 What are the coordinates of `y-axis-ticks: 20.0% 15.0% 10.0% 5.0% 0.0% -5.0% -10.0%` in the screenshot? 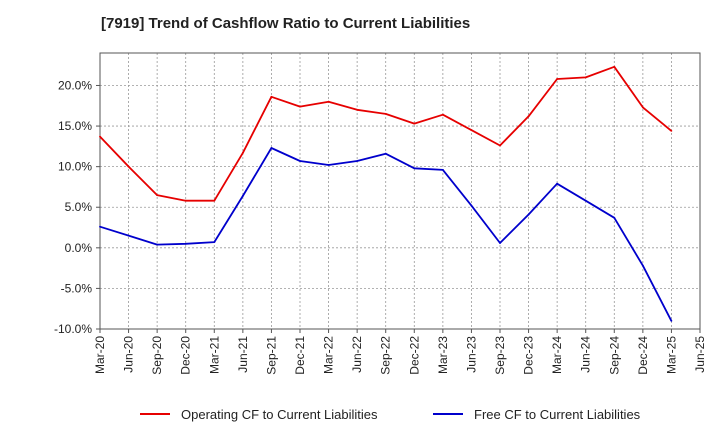 It's located at (77, 207).